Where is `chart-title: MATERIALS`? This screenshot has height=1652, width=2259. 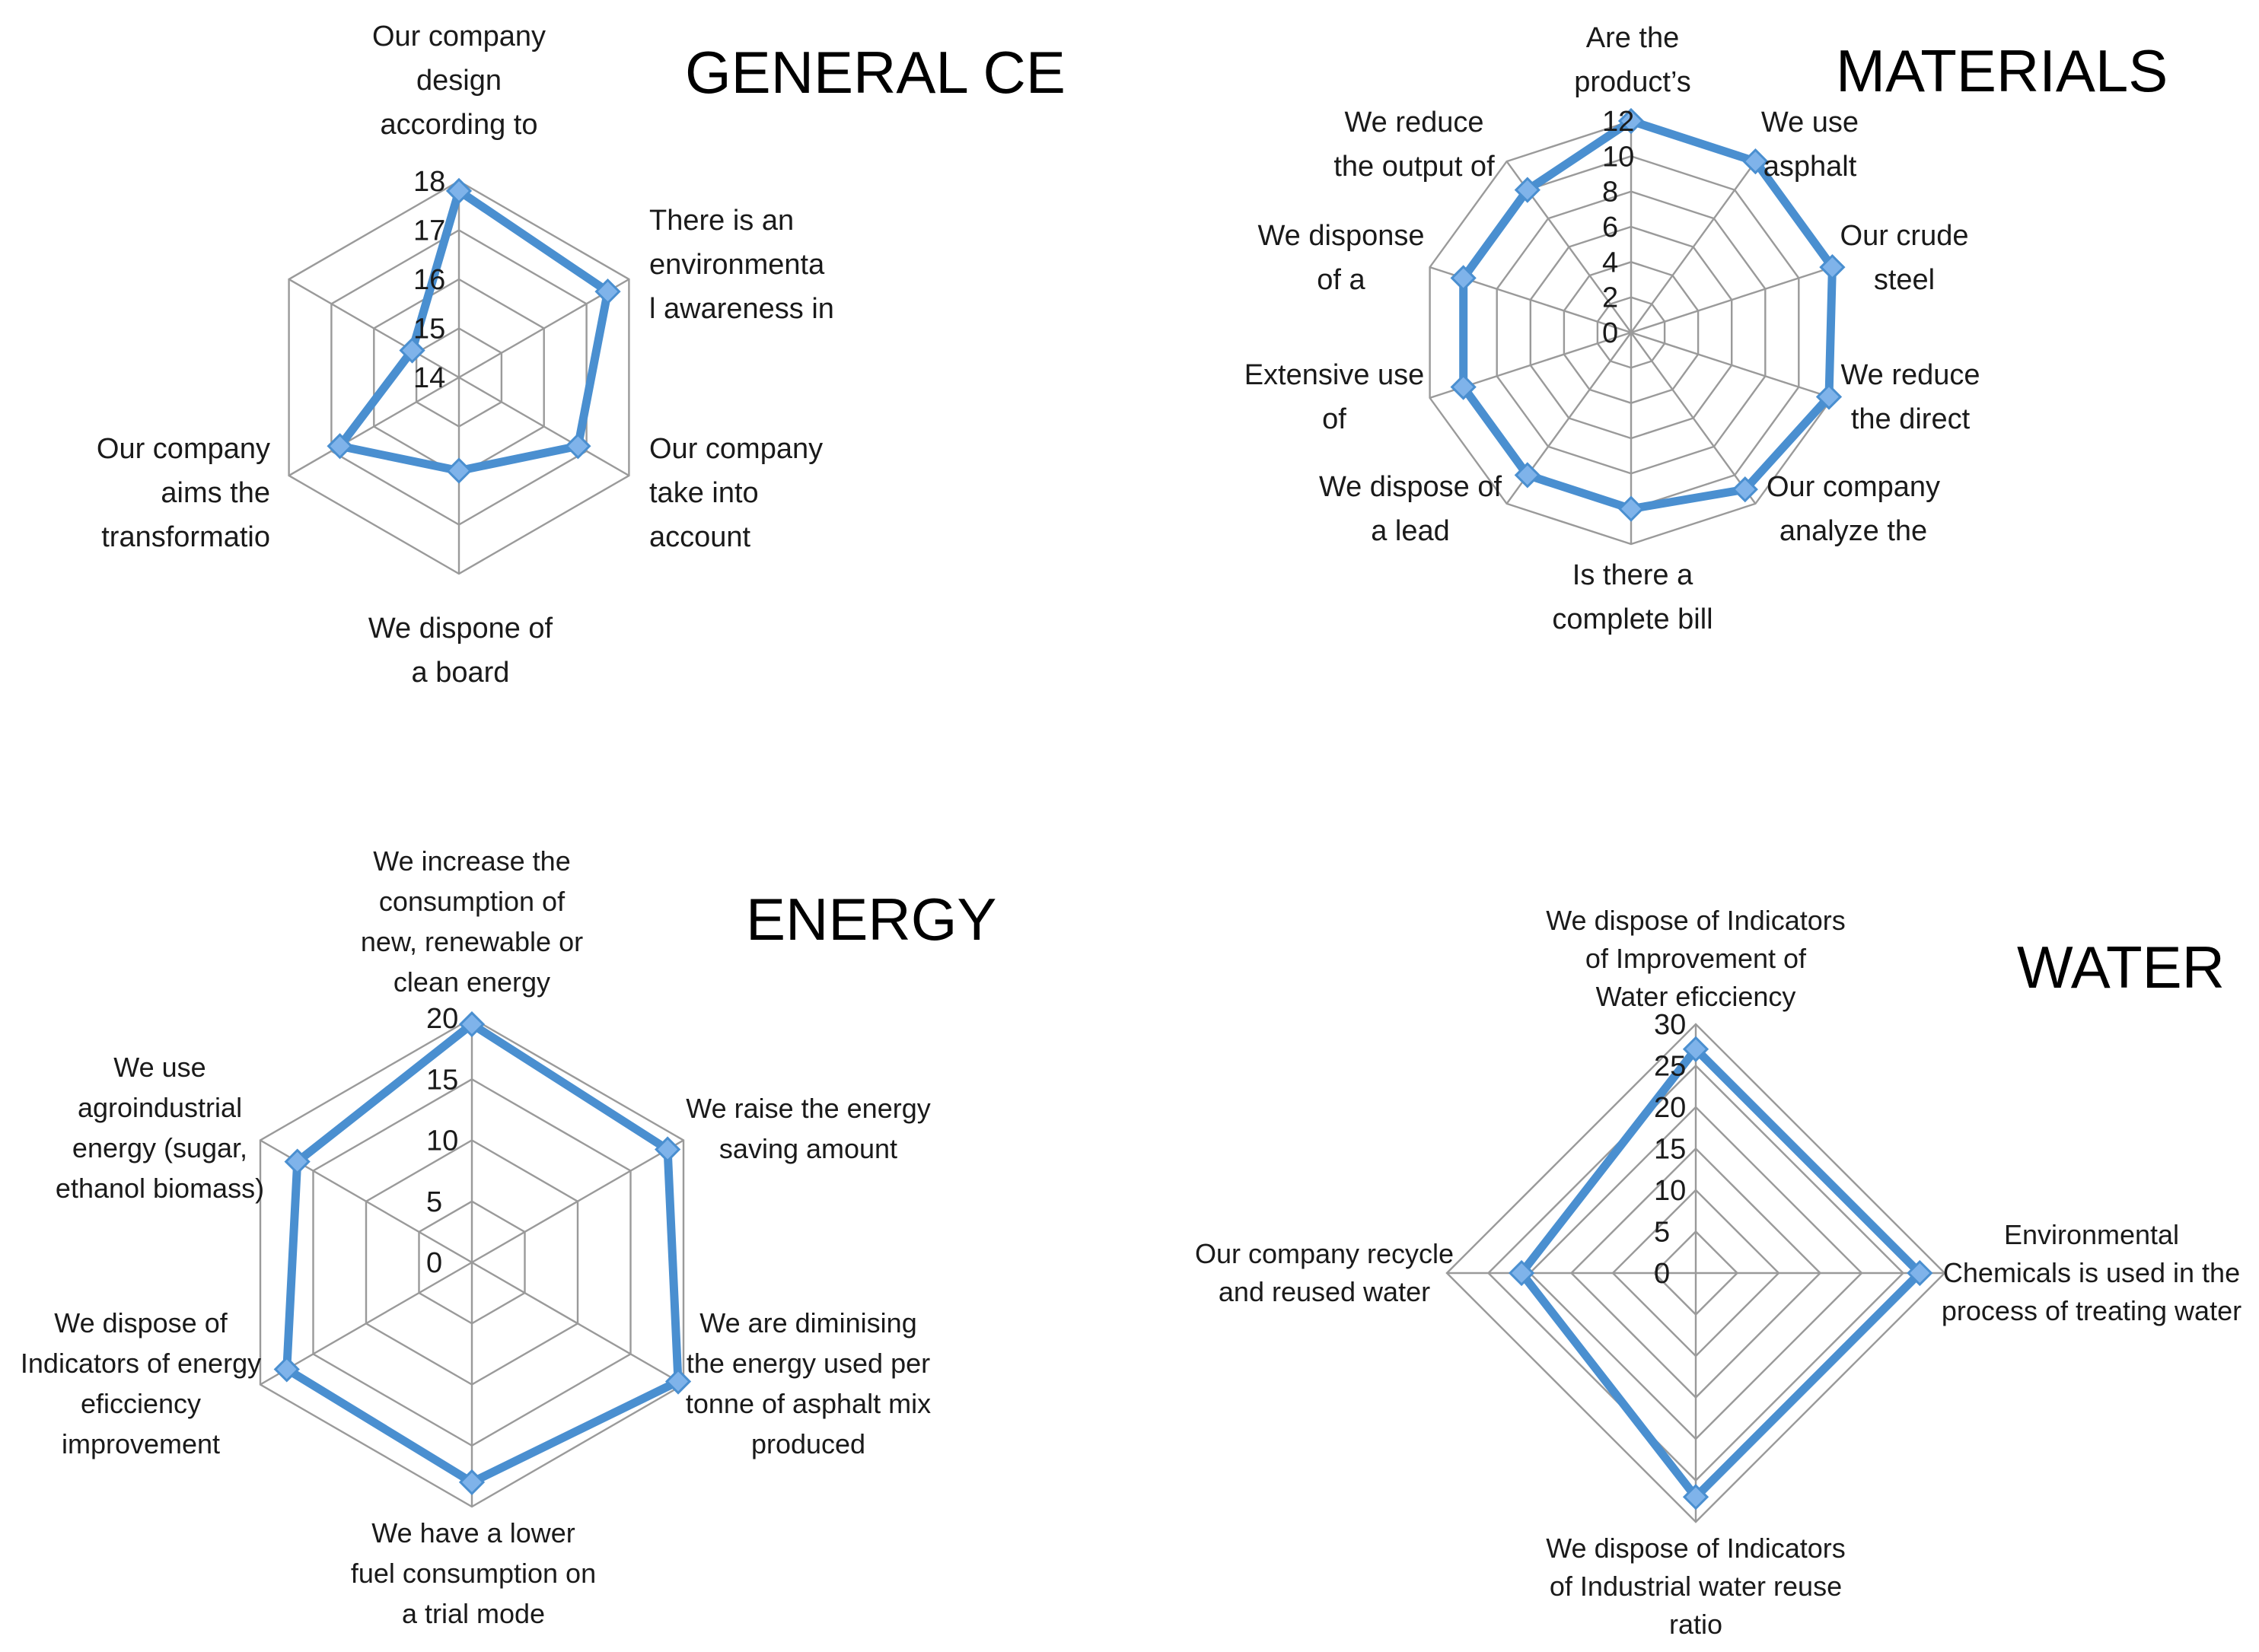
chart-title: MATERIALS is located at coordinates (2002, 70).